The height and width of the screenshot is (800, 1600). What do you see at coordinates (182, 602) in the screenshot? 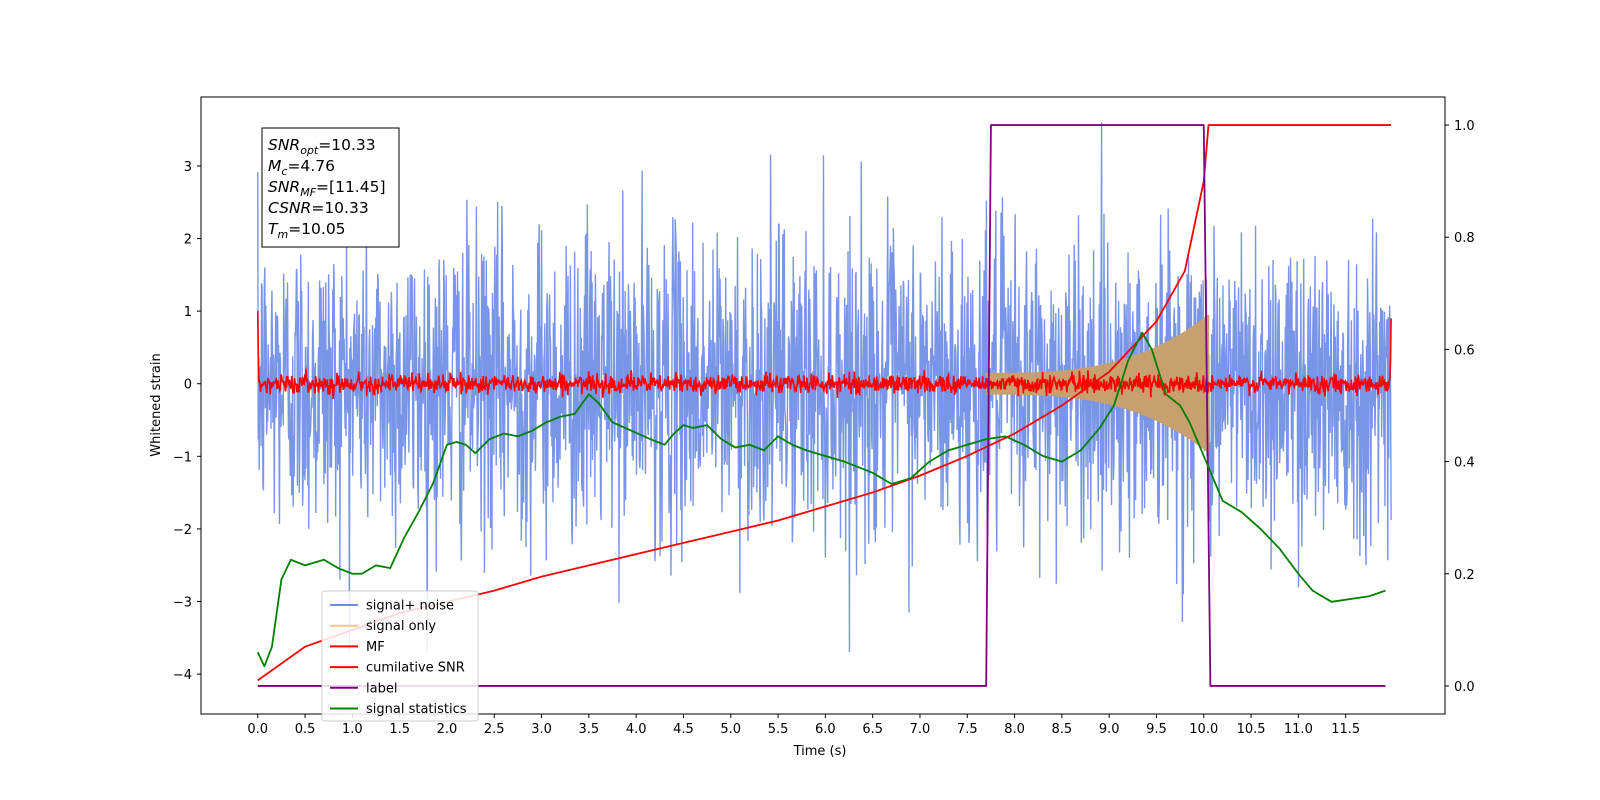
I see `left-y-tick-label: −3` at bounding box center [182, 602].